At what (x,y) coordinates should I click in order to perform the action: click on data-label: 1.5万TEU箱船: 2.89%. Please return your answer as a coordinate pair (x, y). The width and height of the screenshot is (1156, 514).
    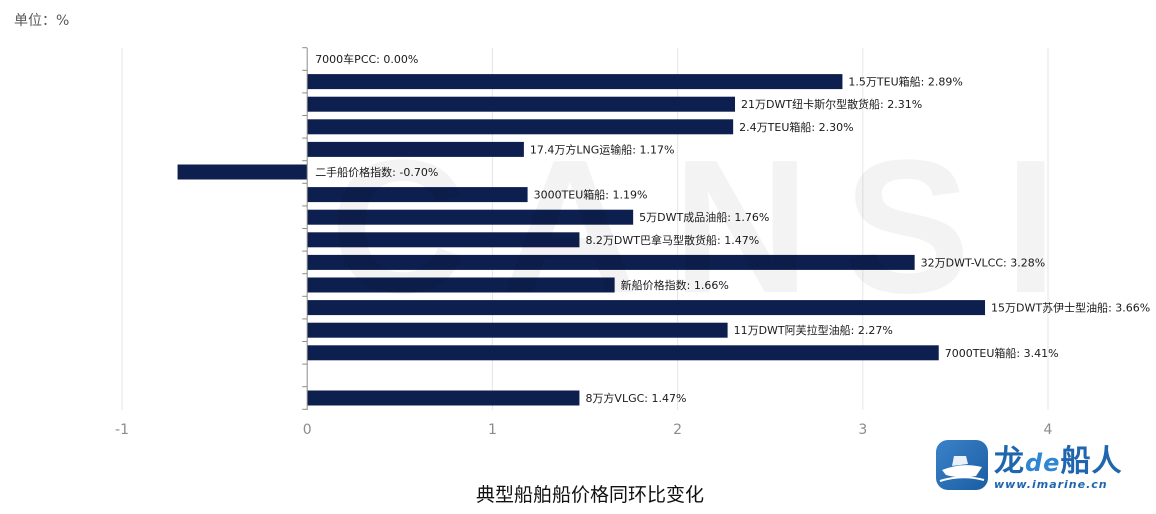
    Looking at the image, I should click on (905, 82).